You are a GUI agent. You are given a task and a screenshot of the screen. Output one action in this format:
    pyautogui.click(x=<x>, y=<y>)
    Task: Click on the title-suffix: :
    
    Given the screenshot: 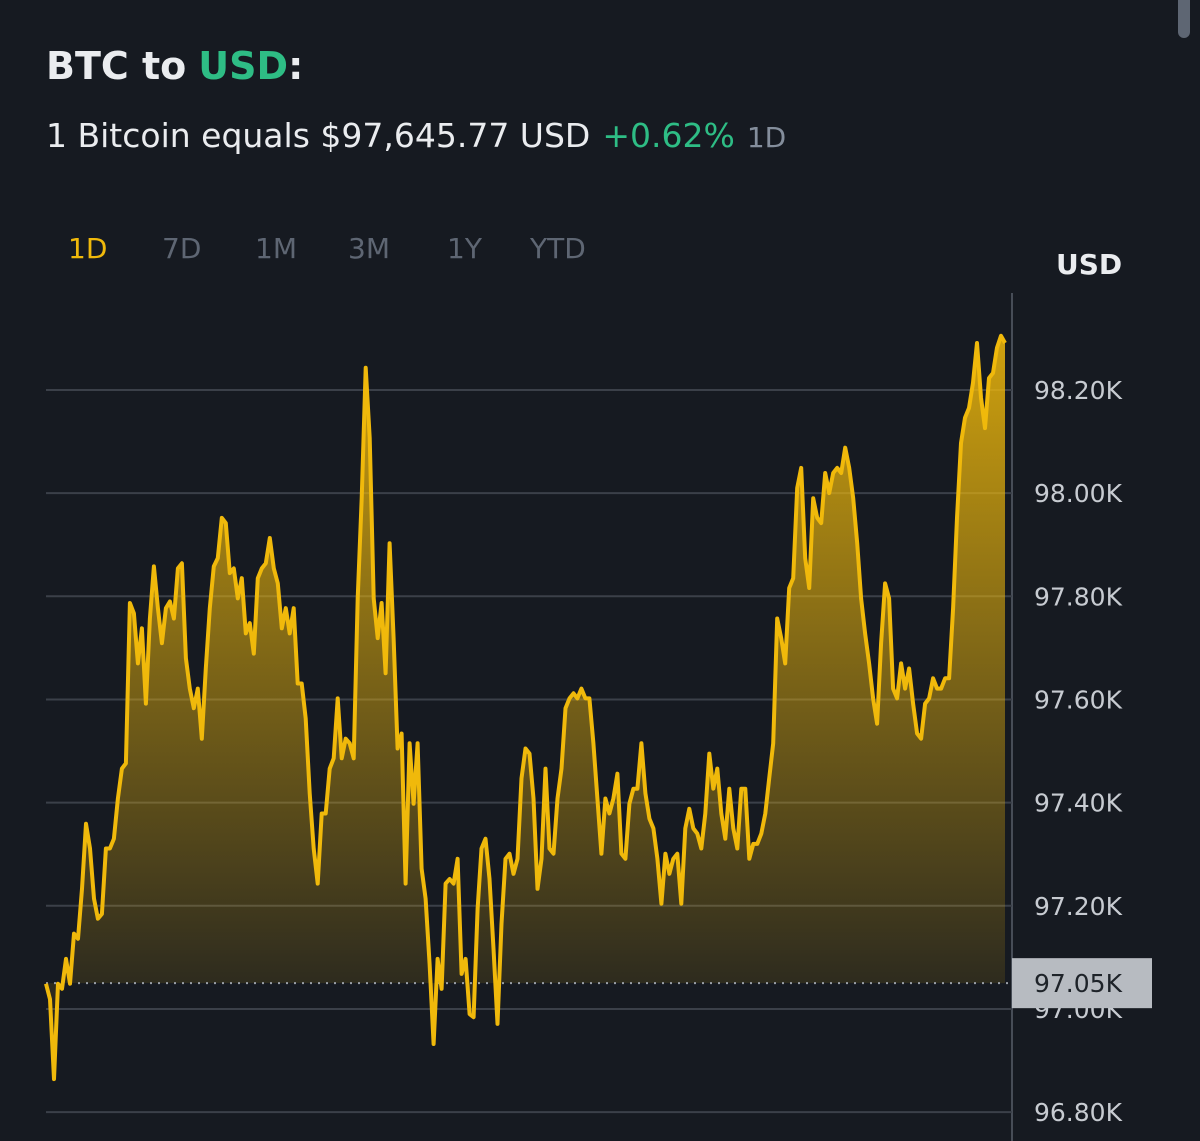 What is the action you would take?
    pyautogui.click(x=296, y=66)
    